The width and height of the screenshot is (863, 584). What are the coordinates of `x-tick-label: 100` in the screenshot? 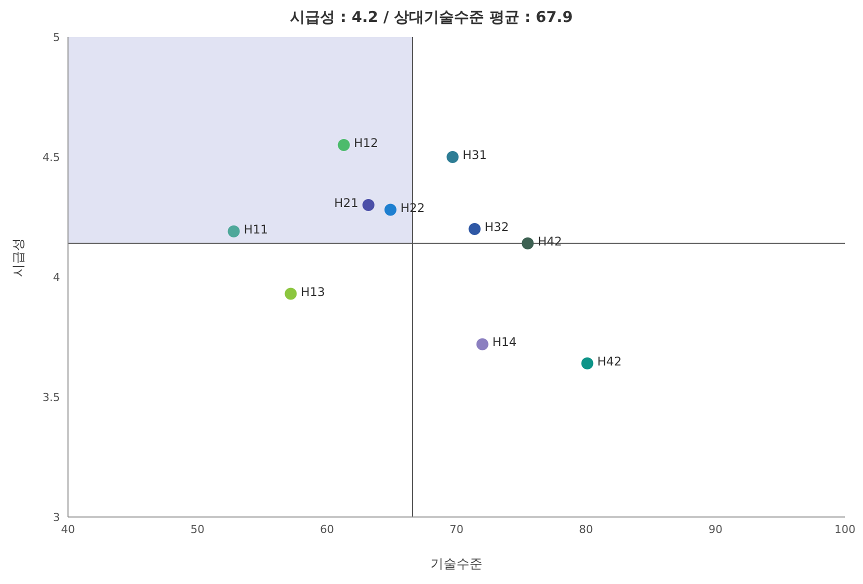 It's located at (845, 529).